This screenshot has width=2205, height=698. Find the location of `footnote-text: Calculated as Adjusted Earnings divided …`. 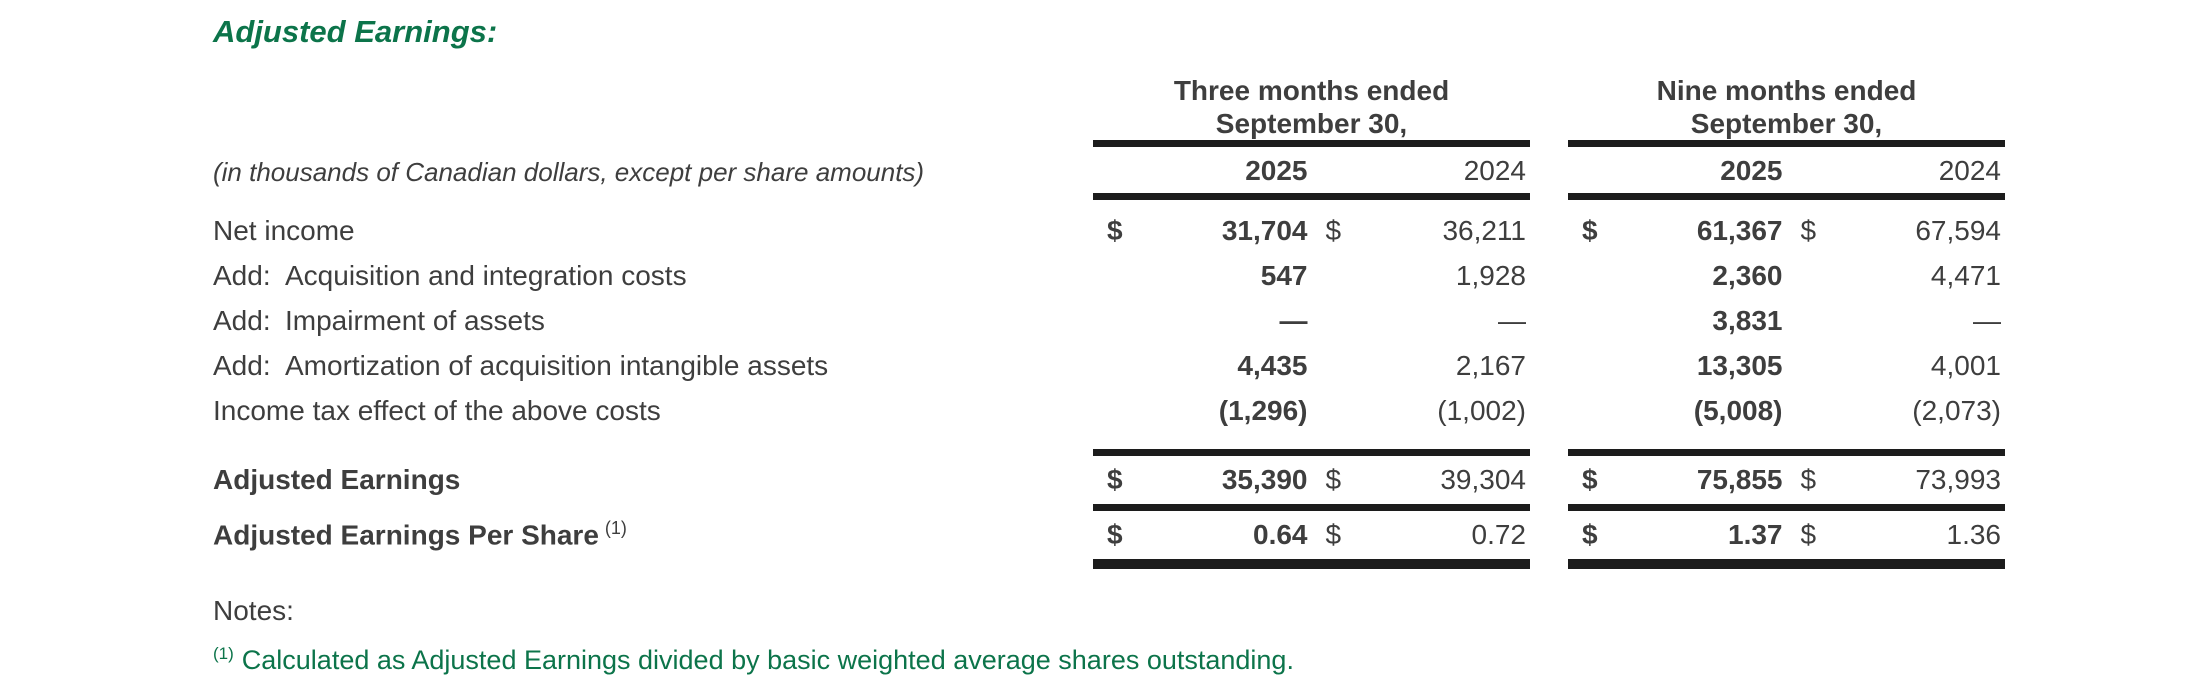

footnote-text: Calculated as Adjusted Earnings divided … is located at coordinates (767, 660).